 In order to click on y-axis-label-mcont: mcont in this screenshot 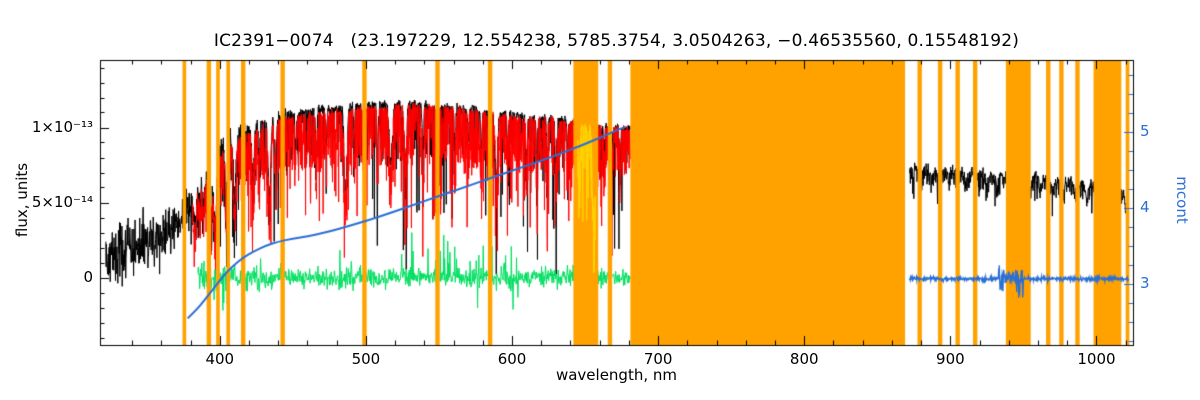, I will do `click(1182, 200)`.